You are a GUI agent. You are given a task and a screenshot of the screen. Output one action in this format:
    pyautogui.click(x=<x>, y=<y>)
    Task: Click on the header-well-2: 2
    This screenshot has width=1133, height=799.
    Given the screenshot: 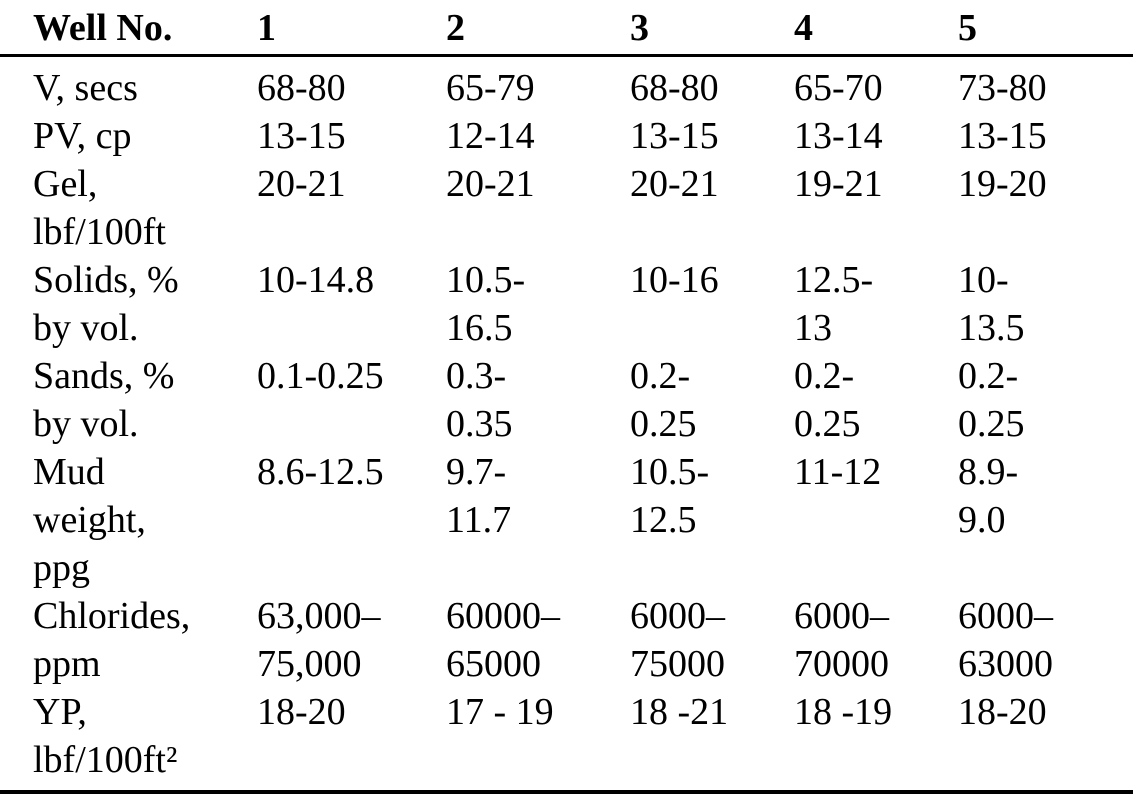 What is the action you would take?
    pyautogui.click(x=538, y=28)
    